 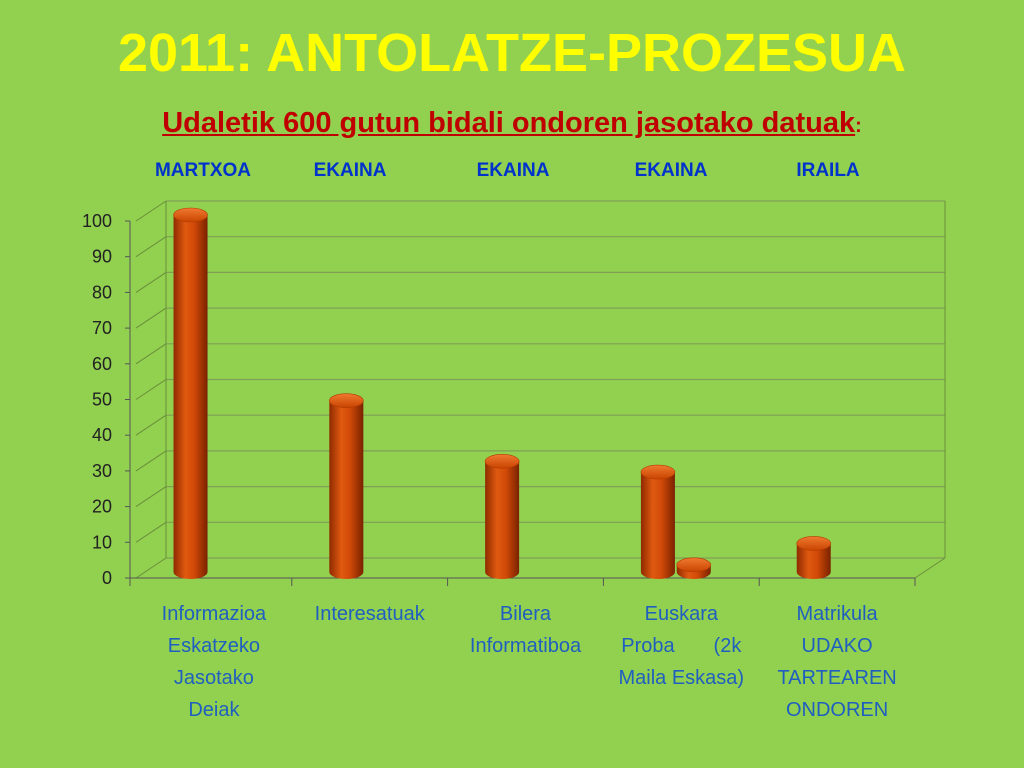 I want to click on y-tick-label: 10, so click(x=102, y=542).